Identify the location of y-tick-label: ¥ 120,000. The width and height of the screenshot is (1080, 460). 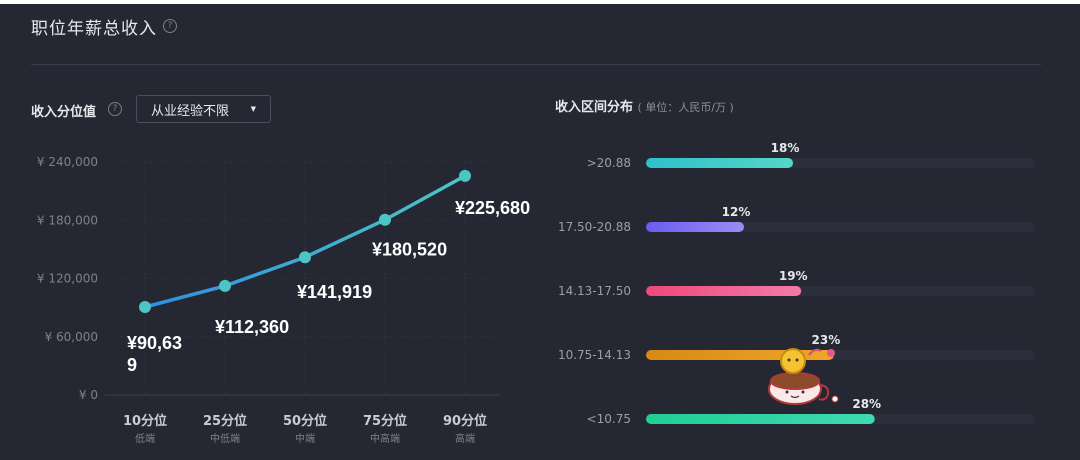
(67, 279).